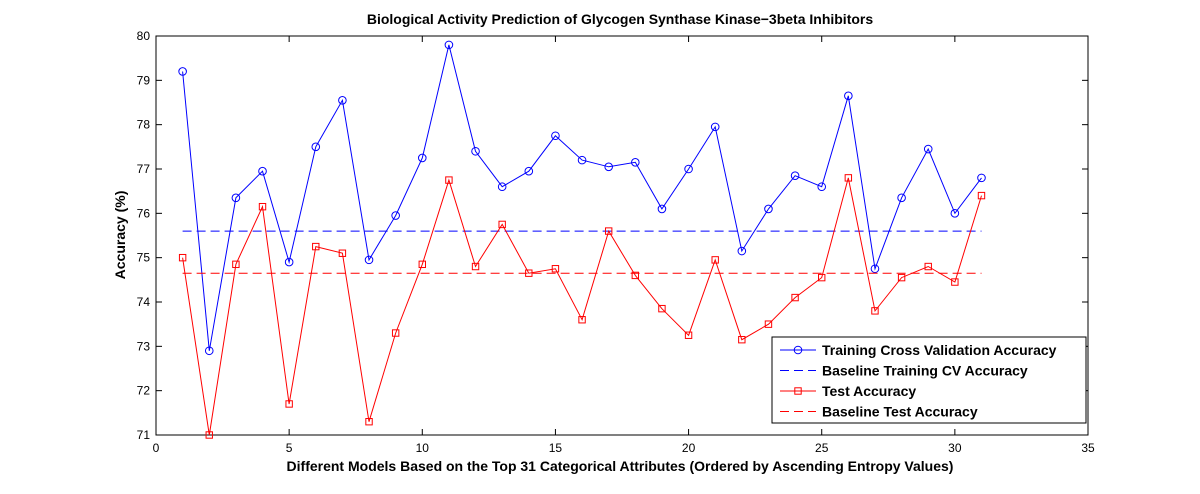 This screenshot has width=1200, height=494. I want to click on y-tick-label: 80, so click(144, 36).